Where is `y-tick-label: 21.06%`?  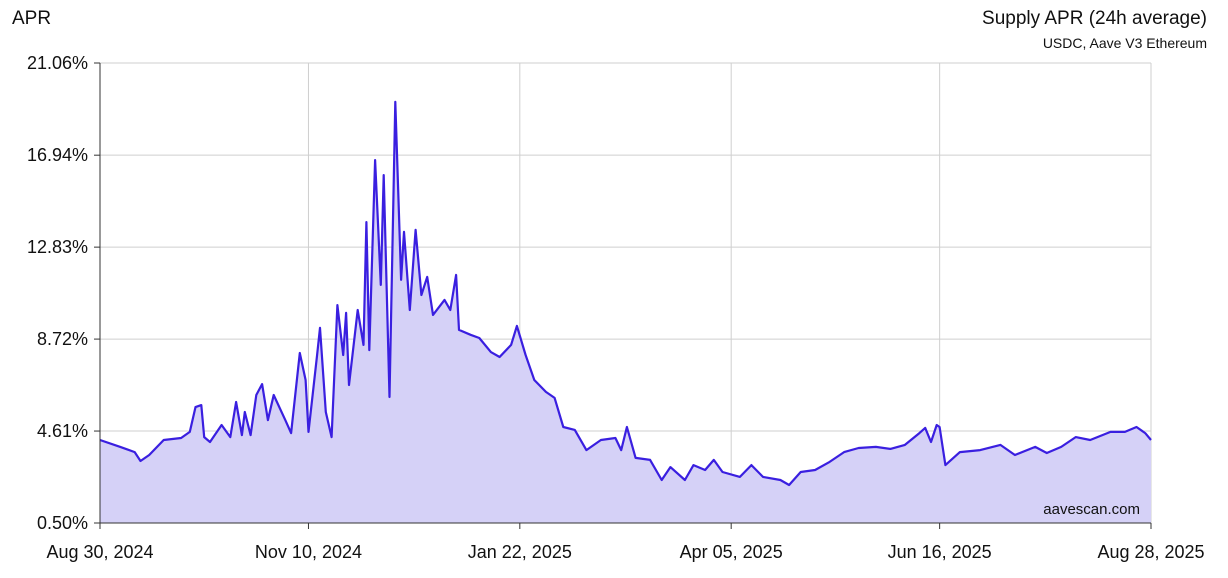 y-tick-label: 21.06% is located at coordinates (57, 63).